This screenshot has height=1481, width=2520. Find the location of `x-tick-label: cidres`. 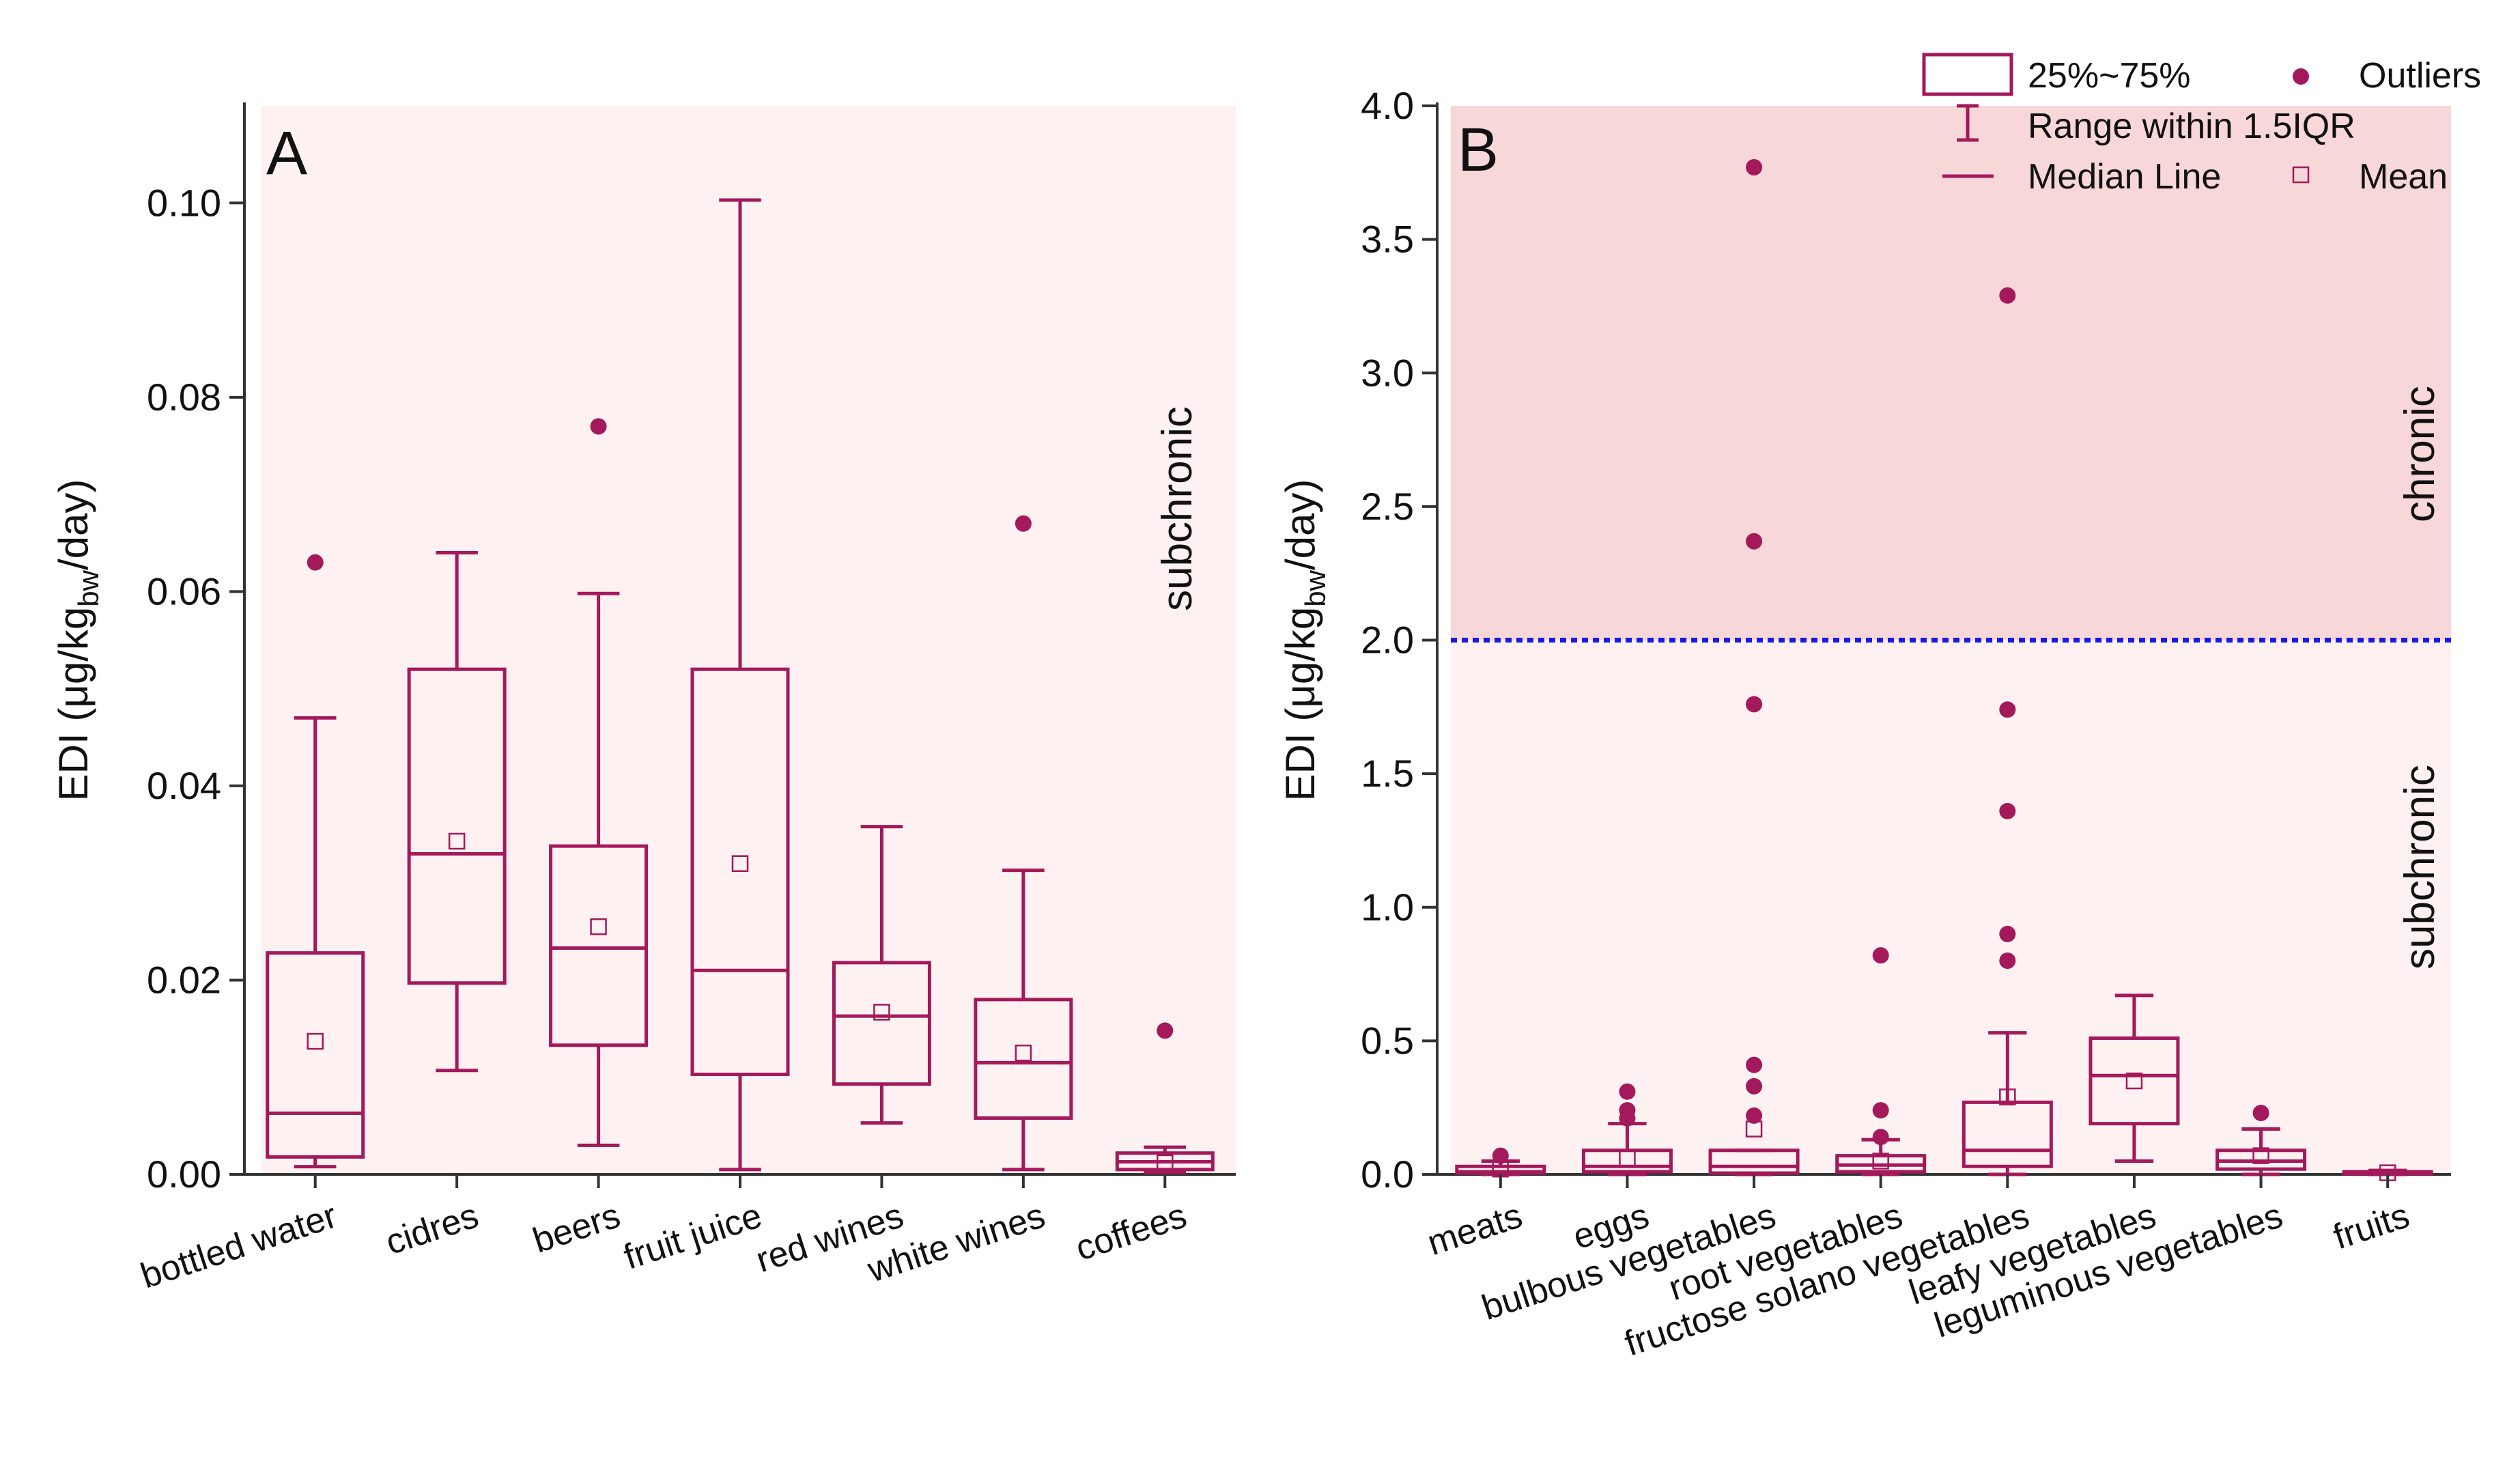

x-tick-label: cidres is located at coordinates (432, 1229).